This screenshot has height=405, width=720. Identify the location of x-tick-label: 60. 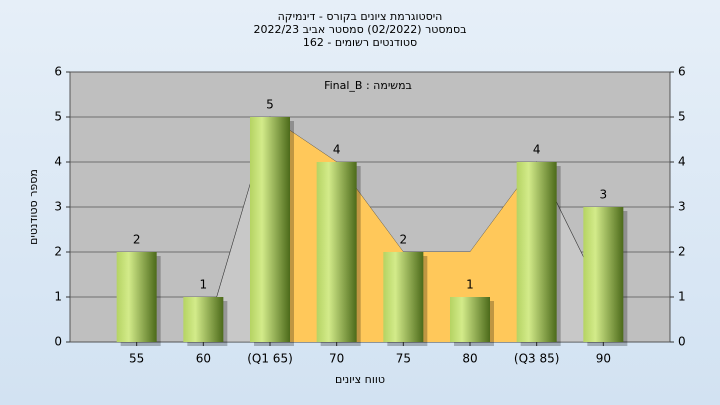
(203, 359).